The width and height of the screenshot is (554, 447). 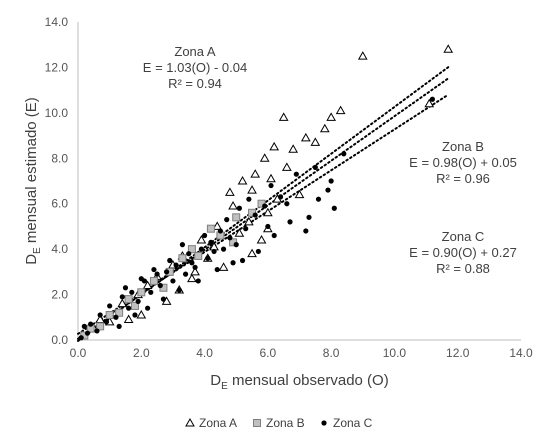 What do you see at coordinates (463, 236) in the screenshot?
I see `annotation-line: Zona C` at bounding box center [463, 236].